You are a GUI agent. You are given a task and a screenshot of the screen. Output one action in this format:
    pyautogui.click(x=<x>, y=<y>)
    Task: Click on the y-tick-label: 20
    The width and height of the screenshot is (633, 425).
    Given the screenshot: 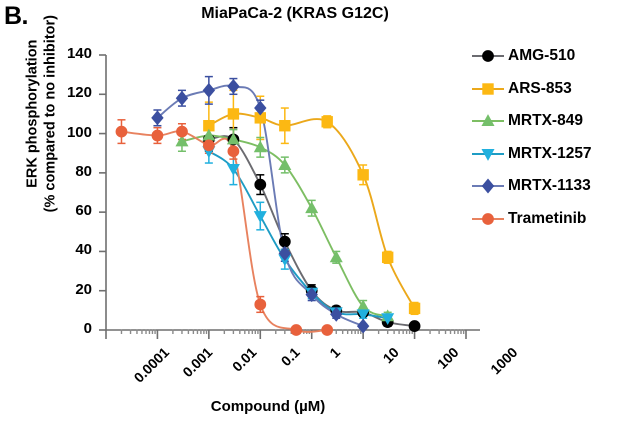 What is the action you would take?
    pyautogui.click(x=83, y=289)
    